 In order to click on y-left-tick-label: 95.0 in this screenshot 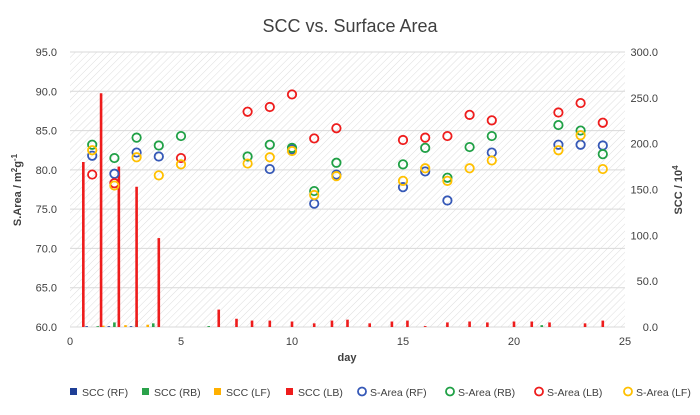, I will do `click(46, 53)`.